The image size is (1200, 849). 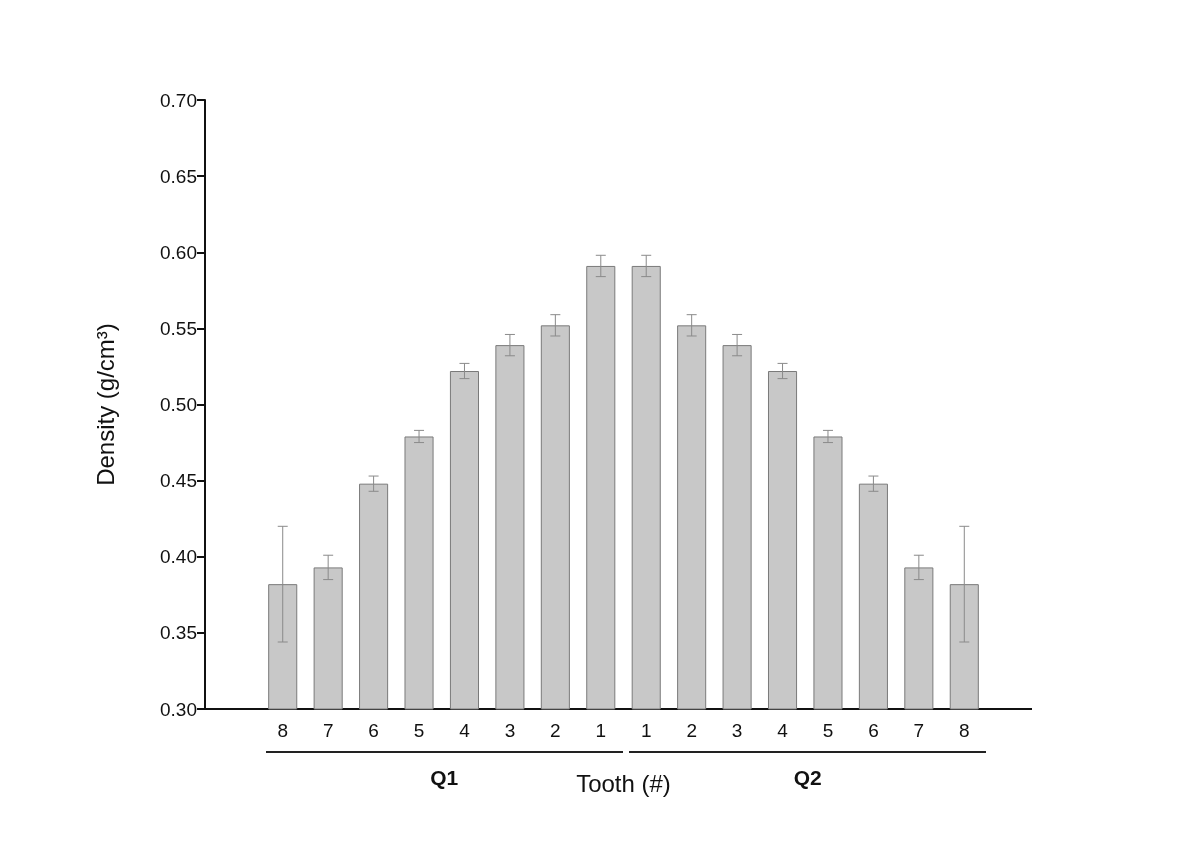 I want to click on y-tick-label: 0.40, so click(x=178, y=557).